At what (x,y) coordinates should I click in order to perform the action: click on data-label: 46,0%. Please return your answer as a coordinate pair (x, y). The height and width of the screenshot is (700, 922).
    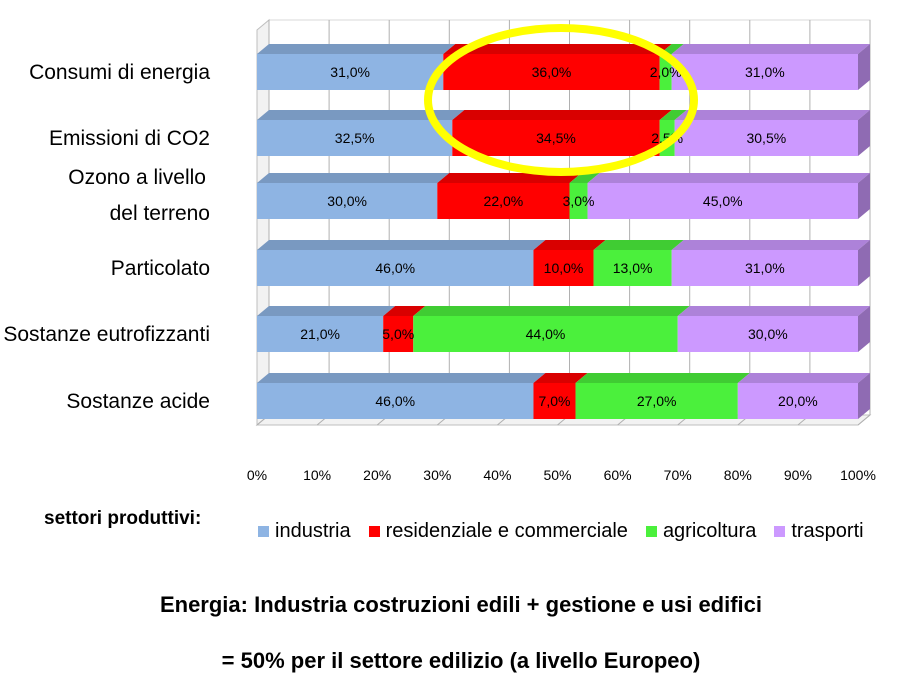
    Looking at the image, I should click on (395, 268).